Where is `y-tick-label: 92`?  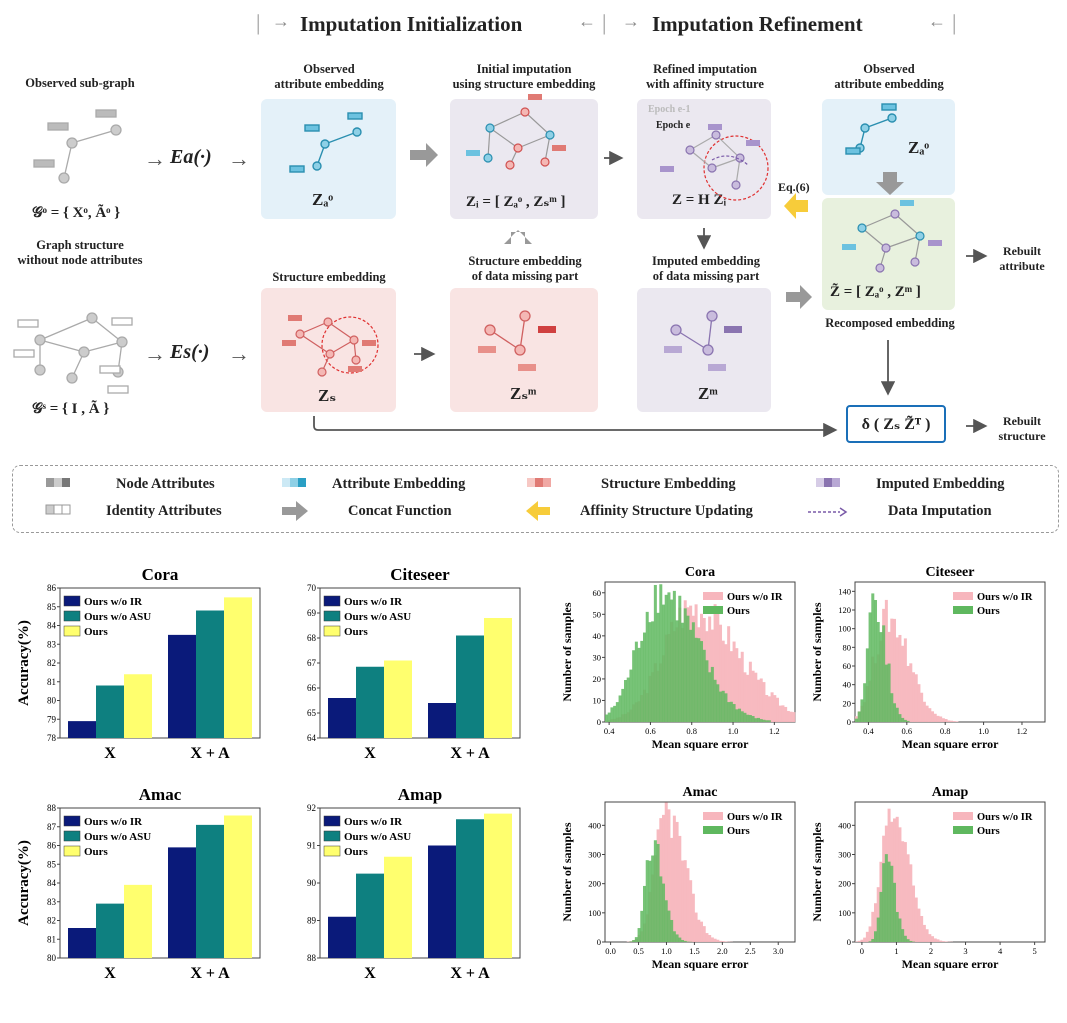
y-tick-label: 92 is located at coordinates (311, 808).